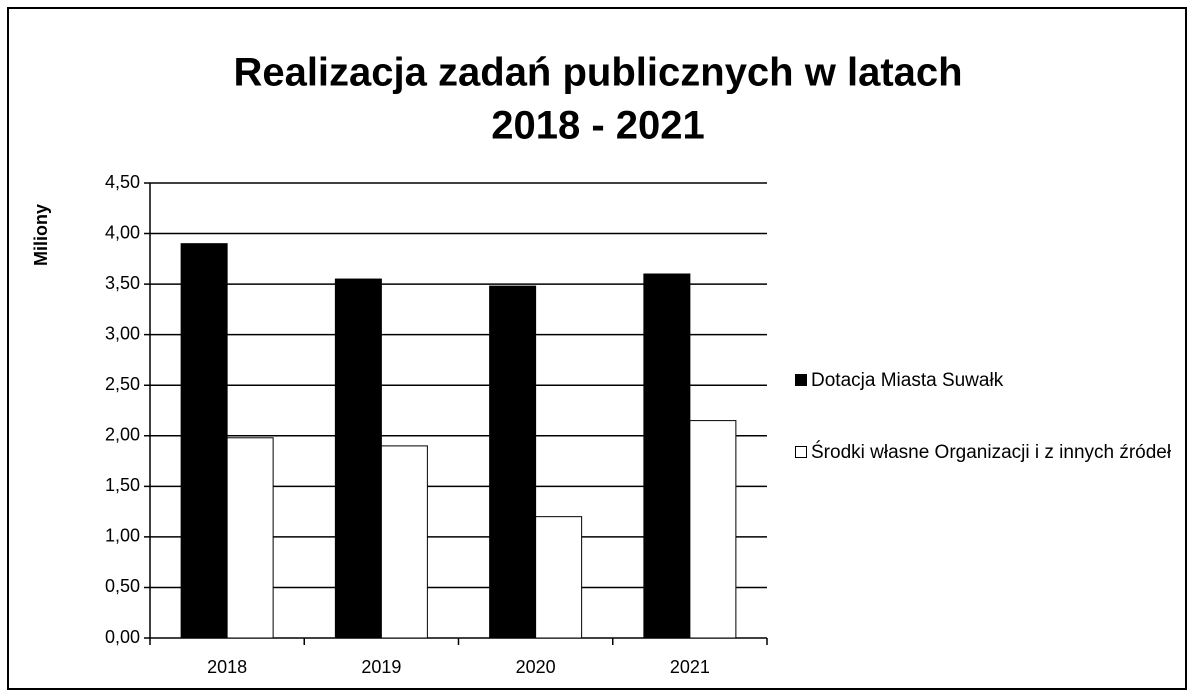  I want to click on x-tick-label: 2021, so click(690, 667).